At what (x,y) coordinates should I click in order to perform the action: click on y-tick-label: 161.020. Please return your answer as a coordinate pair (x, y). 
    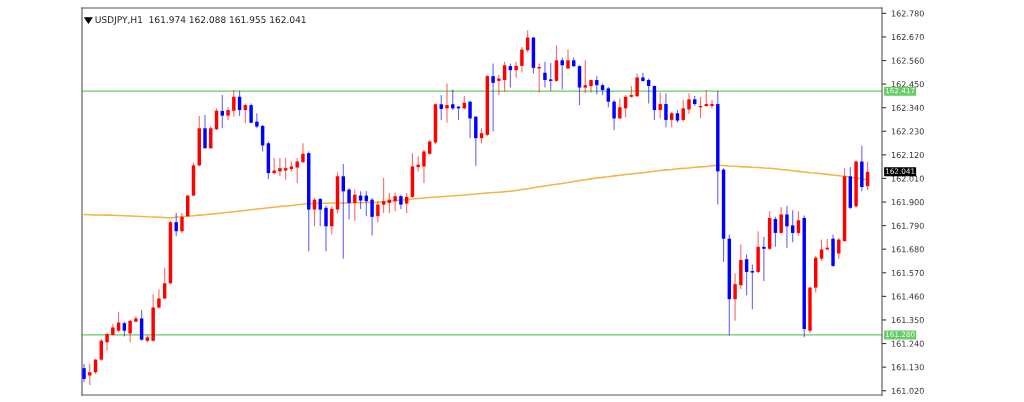
    Looking at the image, I should click on (907, 390).